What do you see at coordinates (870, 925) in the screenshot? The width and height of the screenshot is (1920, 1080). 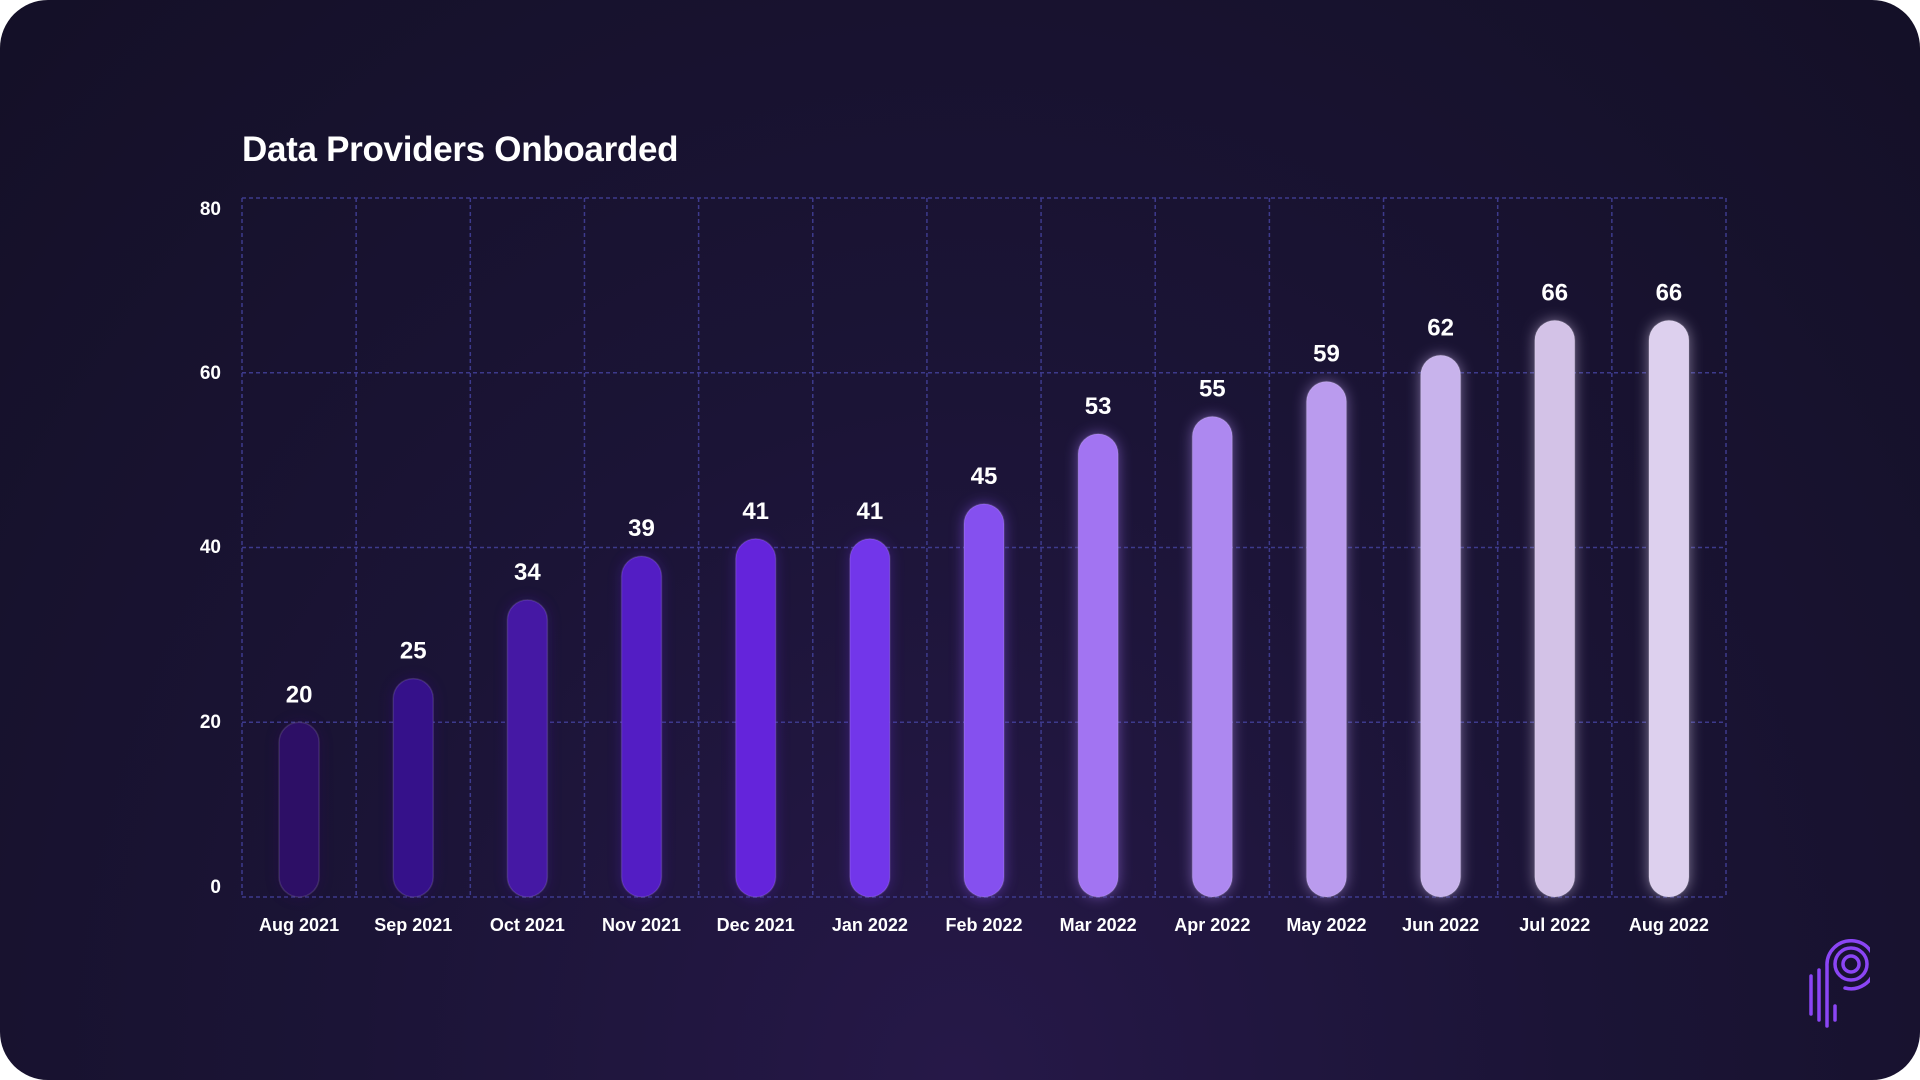 I see `x-tick-label: Jan 2022` at bounding box center [870, 925].